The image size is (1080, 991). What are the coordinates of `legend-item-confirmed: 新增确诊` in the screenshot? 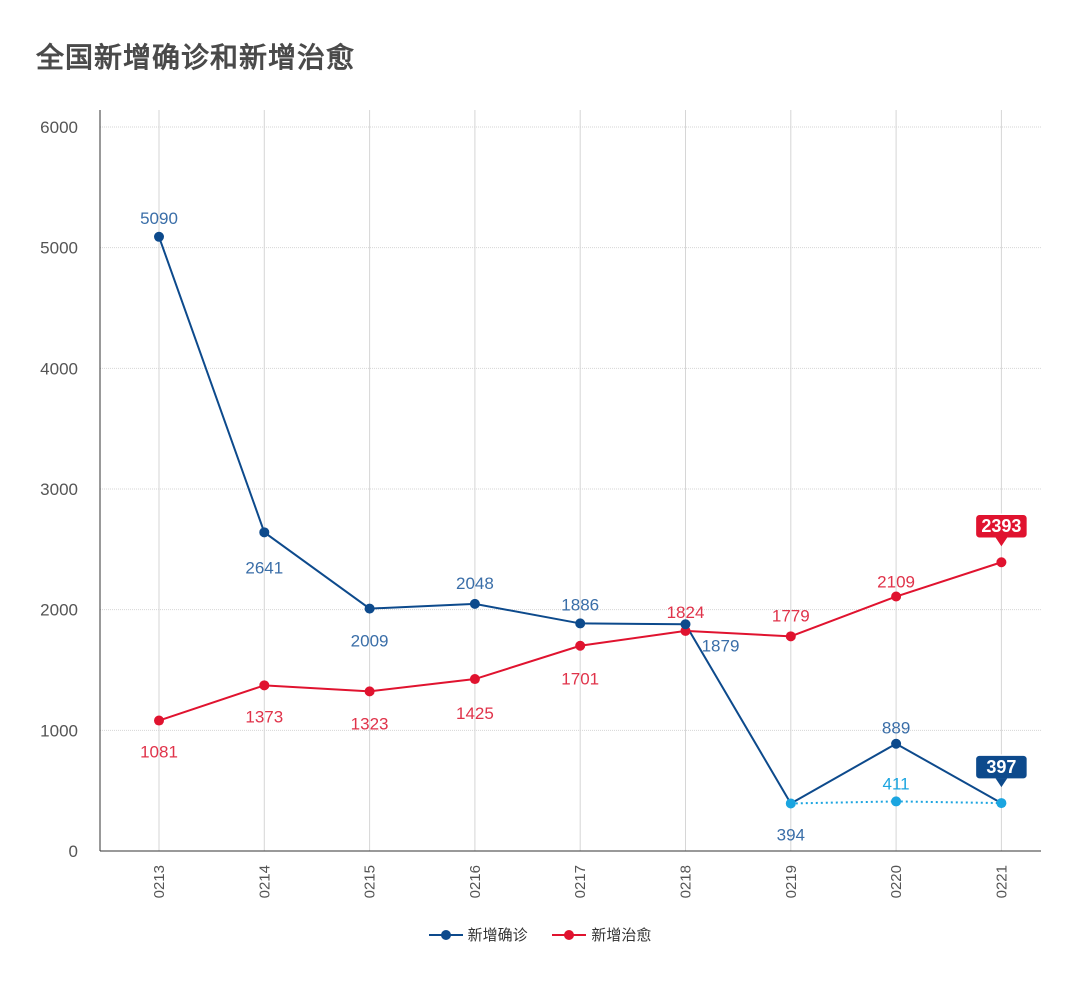 It's located at (478, 934).